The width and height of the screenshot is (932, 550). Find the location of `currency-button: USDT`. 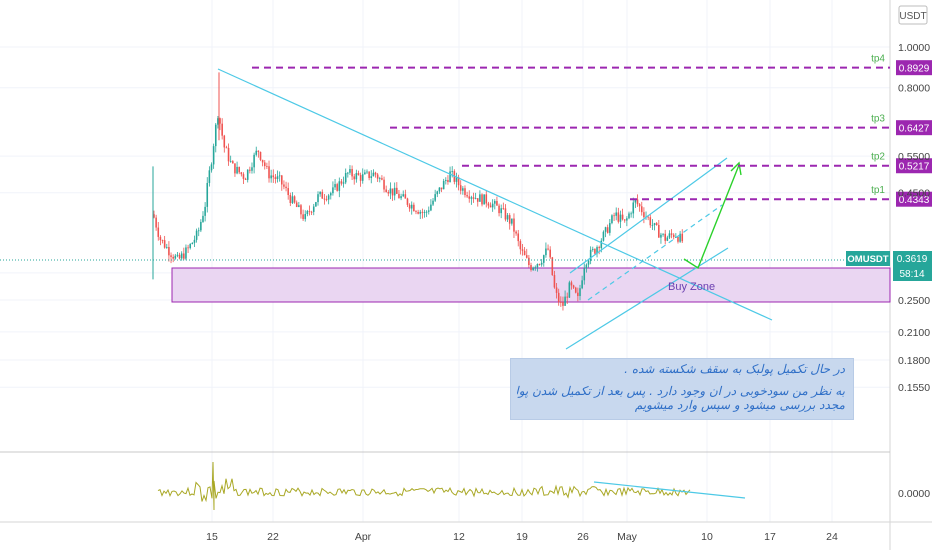

currency-button: USDT is located at coordinates (913, 15).